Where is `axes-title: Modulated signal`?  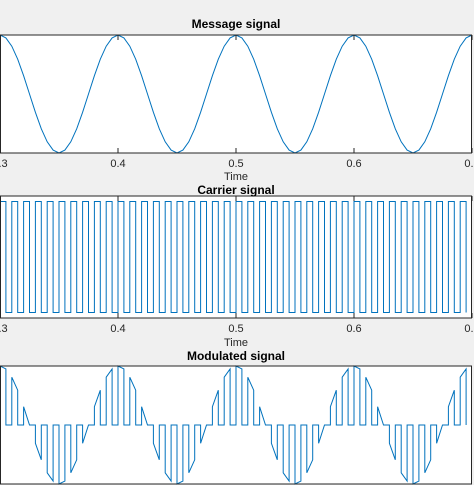 axes-title: Modulated signal is located at coordinates (236, 356).